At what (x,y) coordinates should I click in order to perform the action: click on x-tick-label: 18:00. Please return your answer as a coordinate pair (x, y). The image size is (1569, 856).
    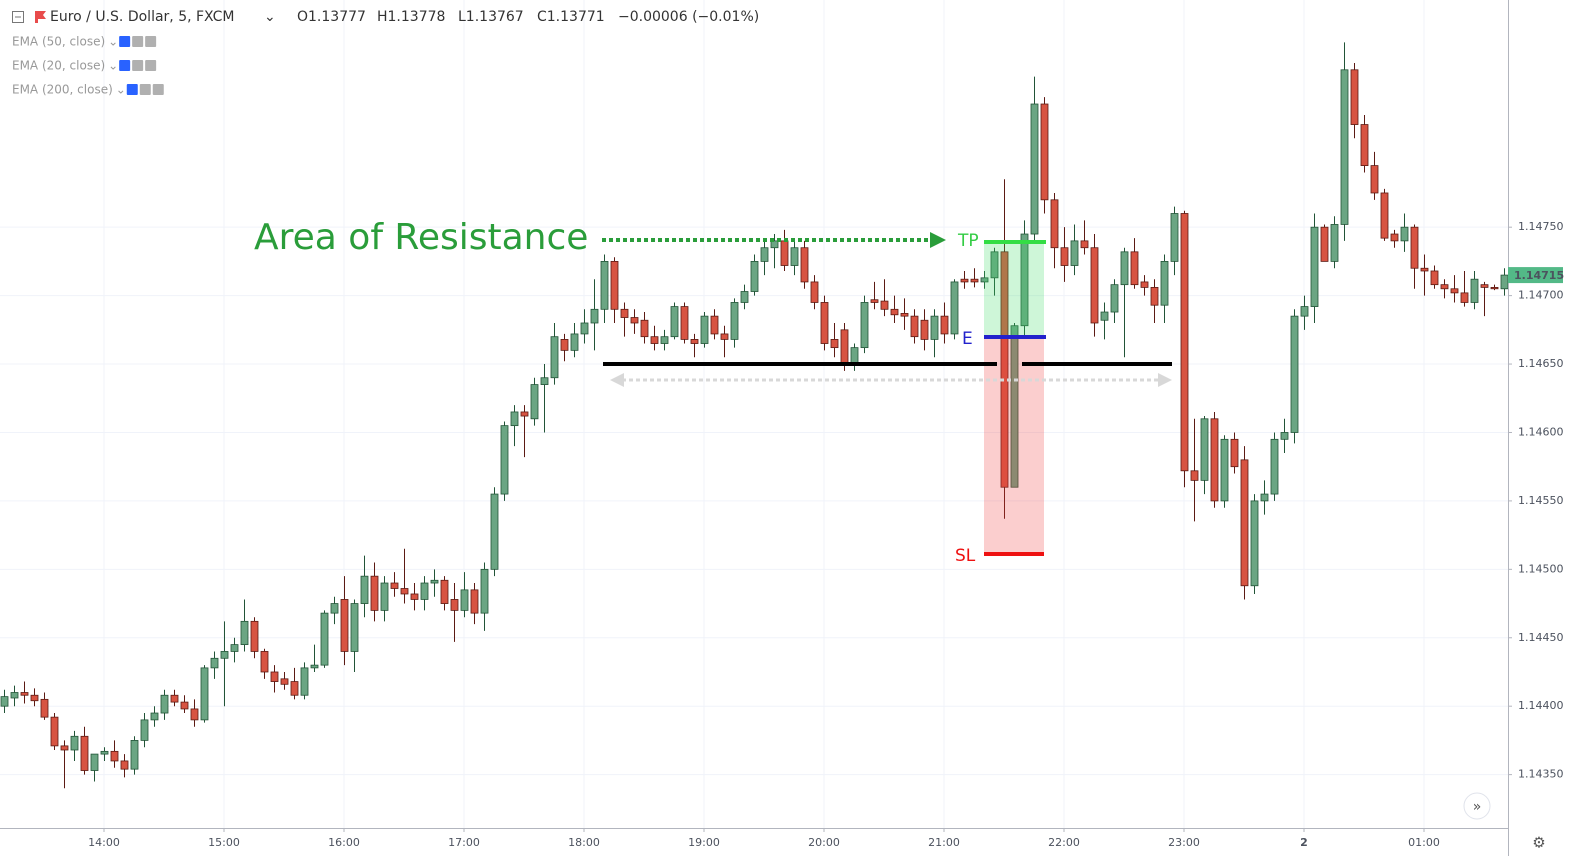
    Looking at the image, I should click on (584, 842).